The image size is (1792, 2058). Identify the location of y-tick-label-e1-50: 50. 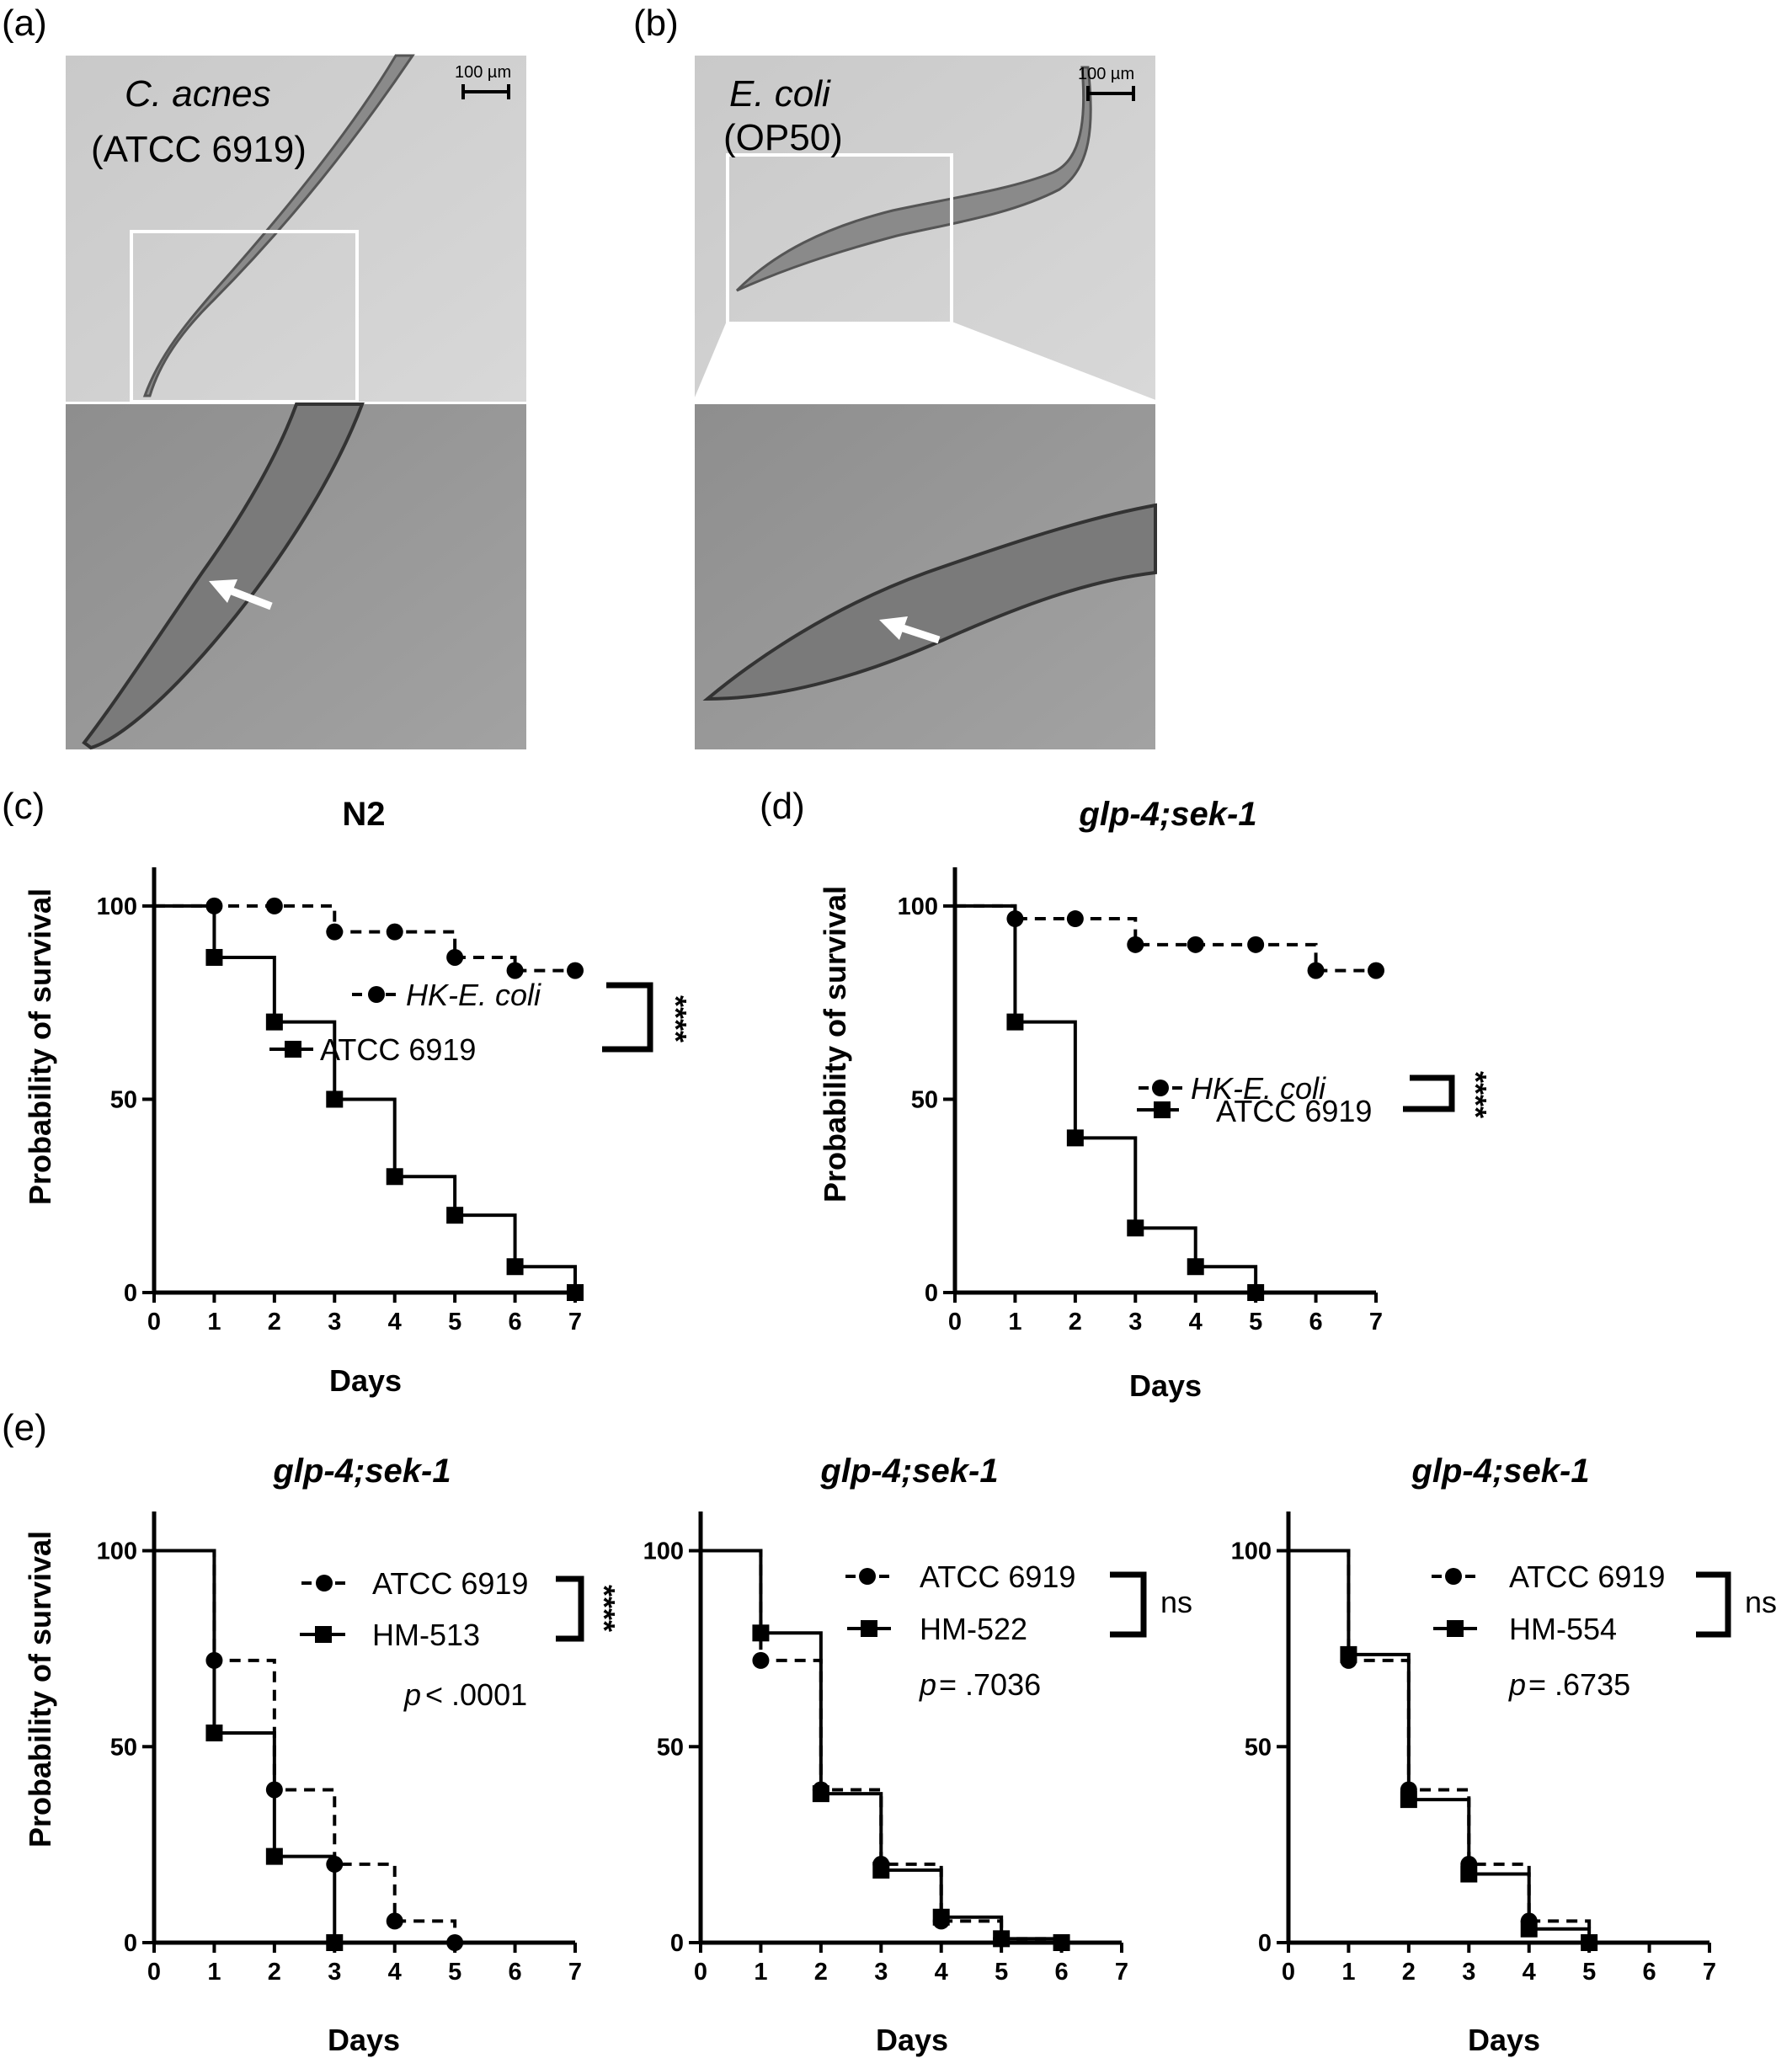
(123, 1747).